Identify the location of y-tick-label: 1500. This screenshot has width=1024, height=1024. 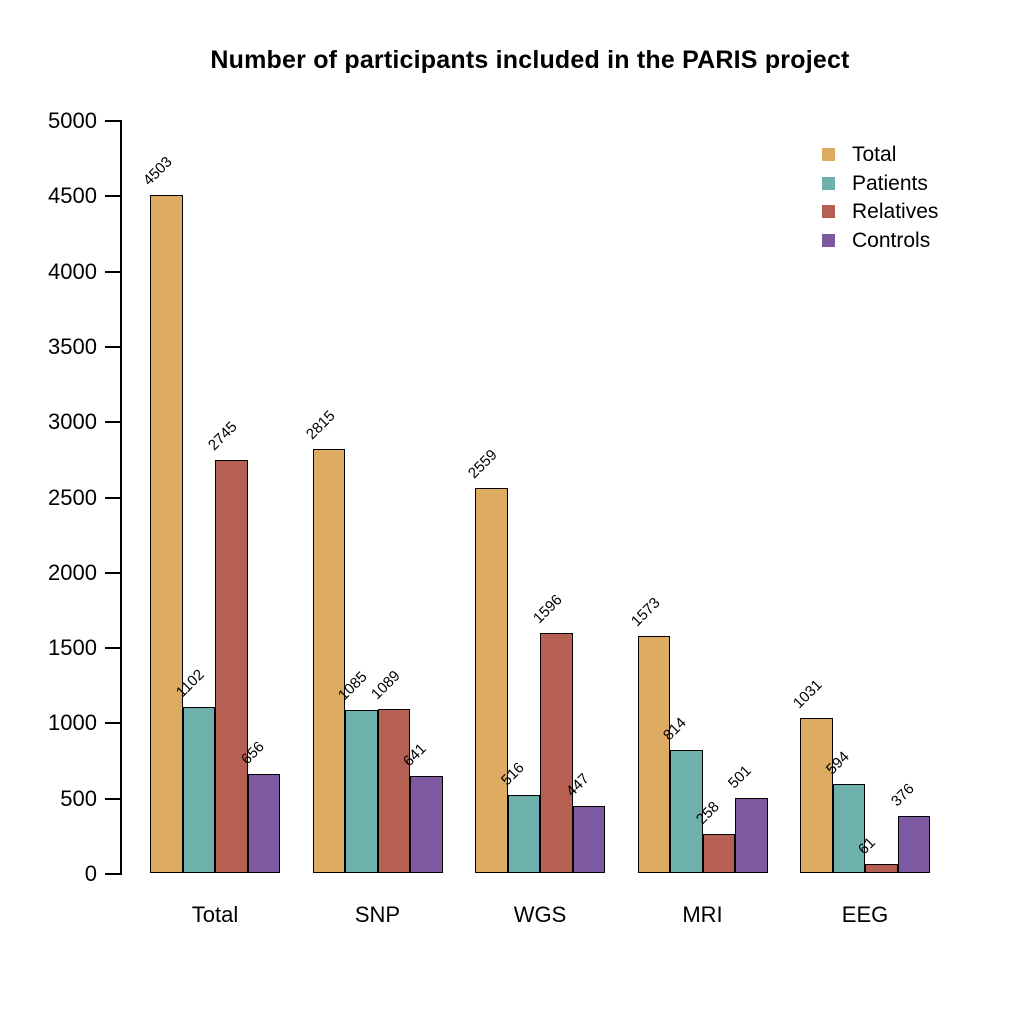
(72, 648).